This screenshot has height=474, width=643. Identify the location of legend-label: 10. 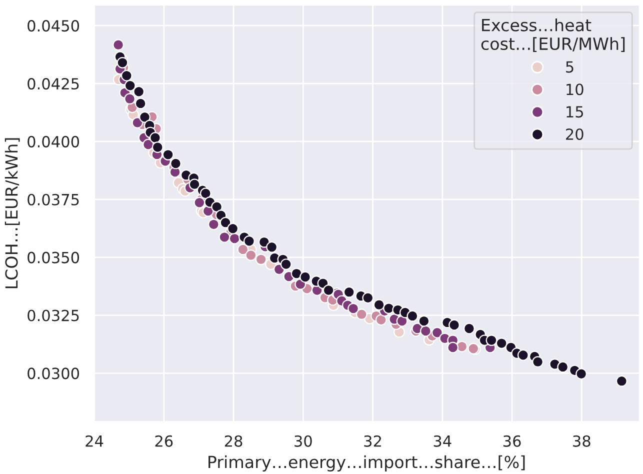
(575, 90).